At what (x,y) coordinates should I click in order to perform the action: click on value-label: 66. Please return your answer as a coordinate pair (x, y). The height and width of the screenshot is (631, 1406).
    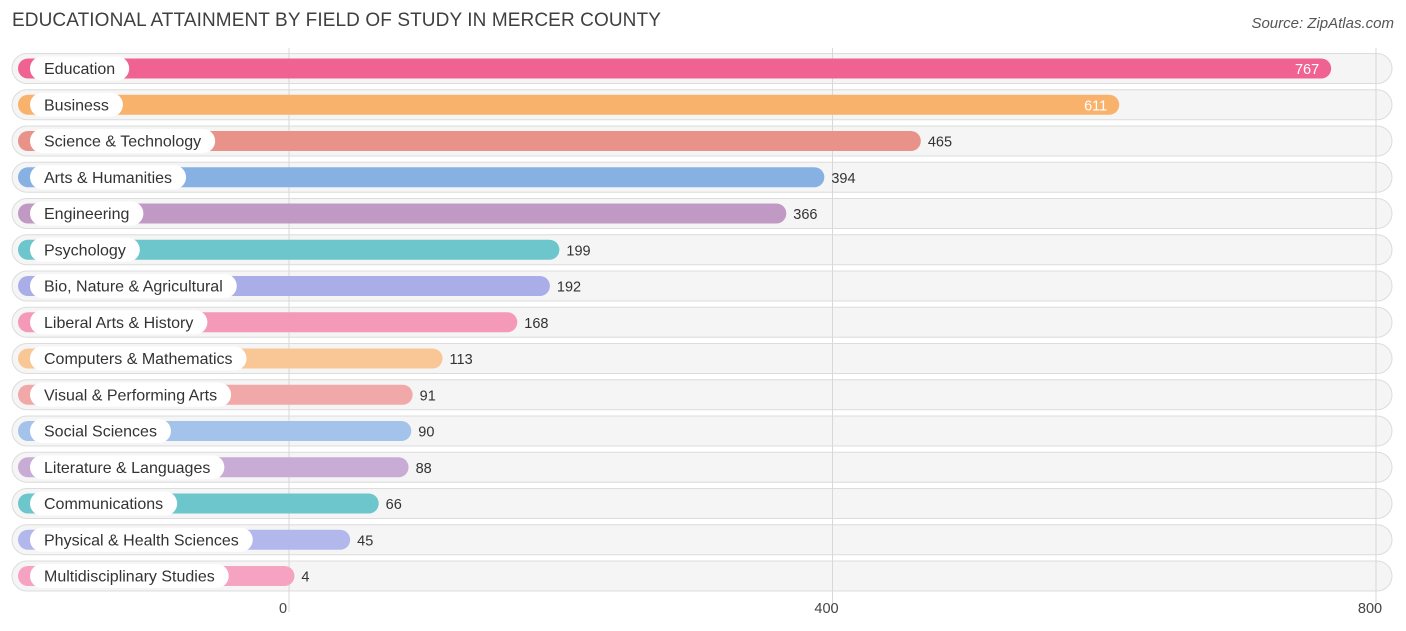
    Looking at the image, I should click on (394, 505).